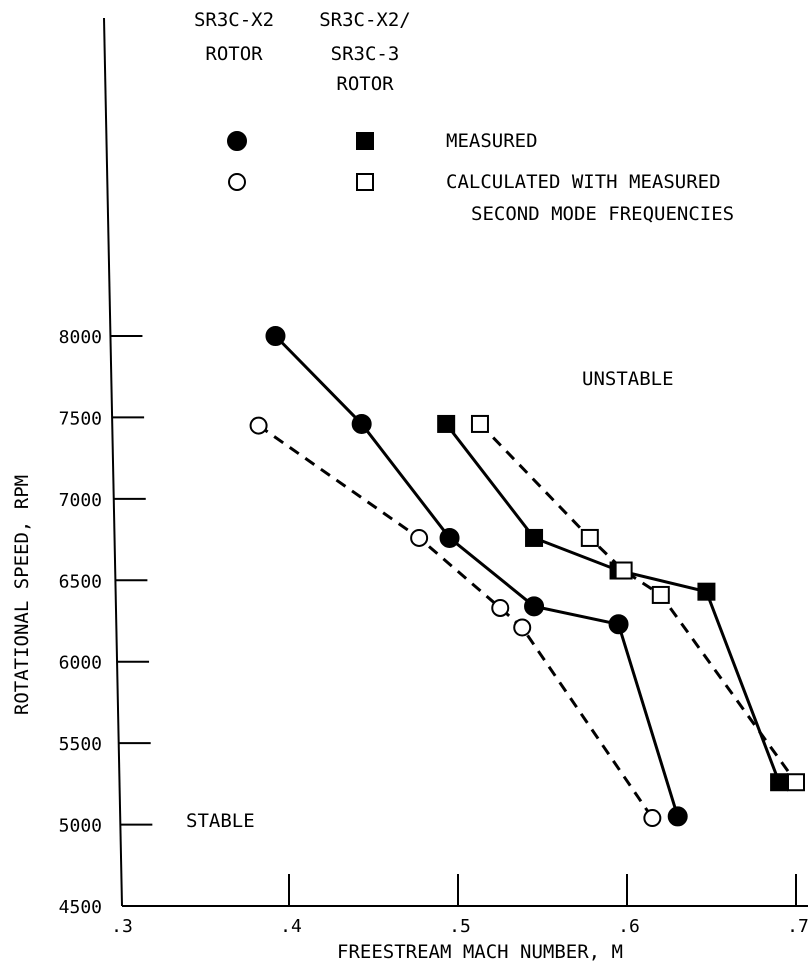  I want to click on y-tick-label: 4500, so click(80, 907).